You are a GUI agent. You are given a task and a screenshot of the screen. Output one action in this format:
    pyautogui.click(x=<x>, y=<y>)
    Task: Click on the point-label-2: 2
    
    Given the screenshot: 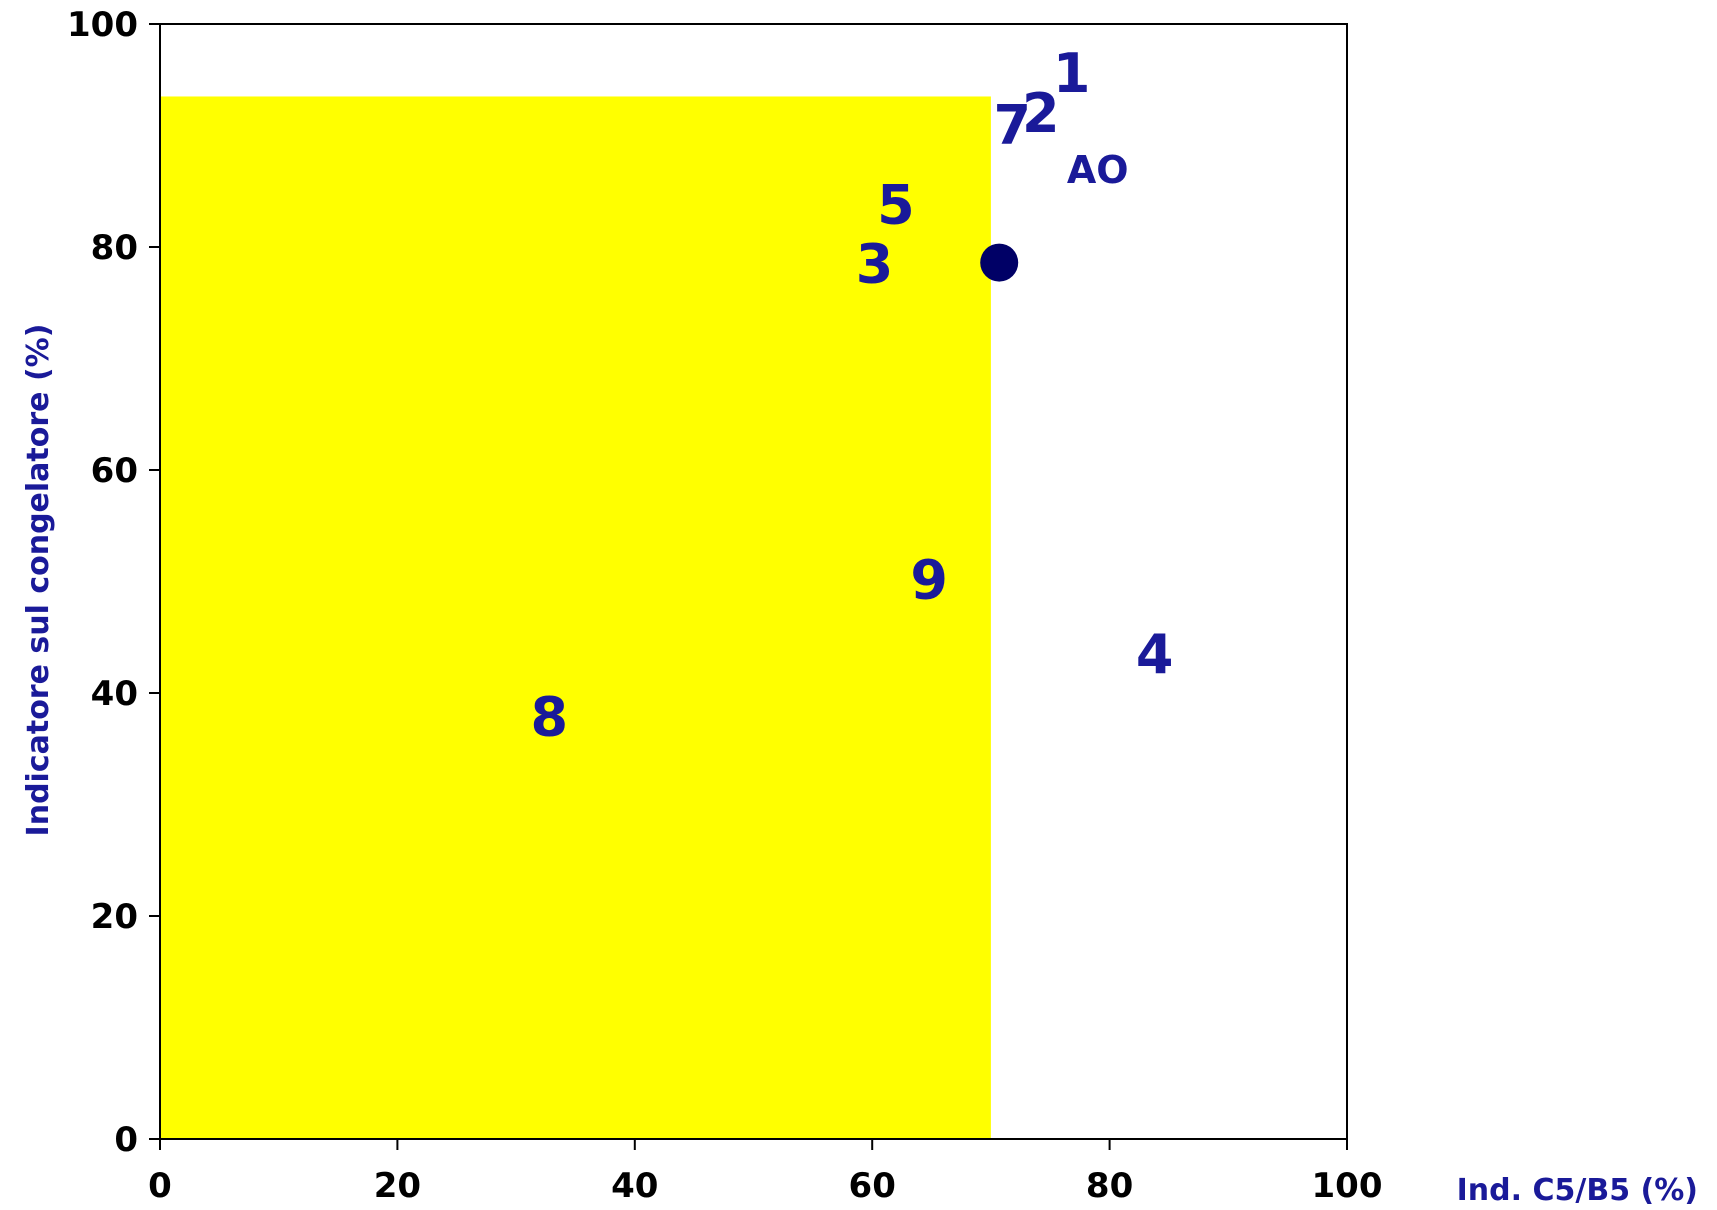 What is the action you would take?
    pyautogui.click(x=1041, y=113)
    